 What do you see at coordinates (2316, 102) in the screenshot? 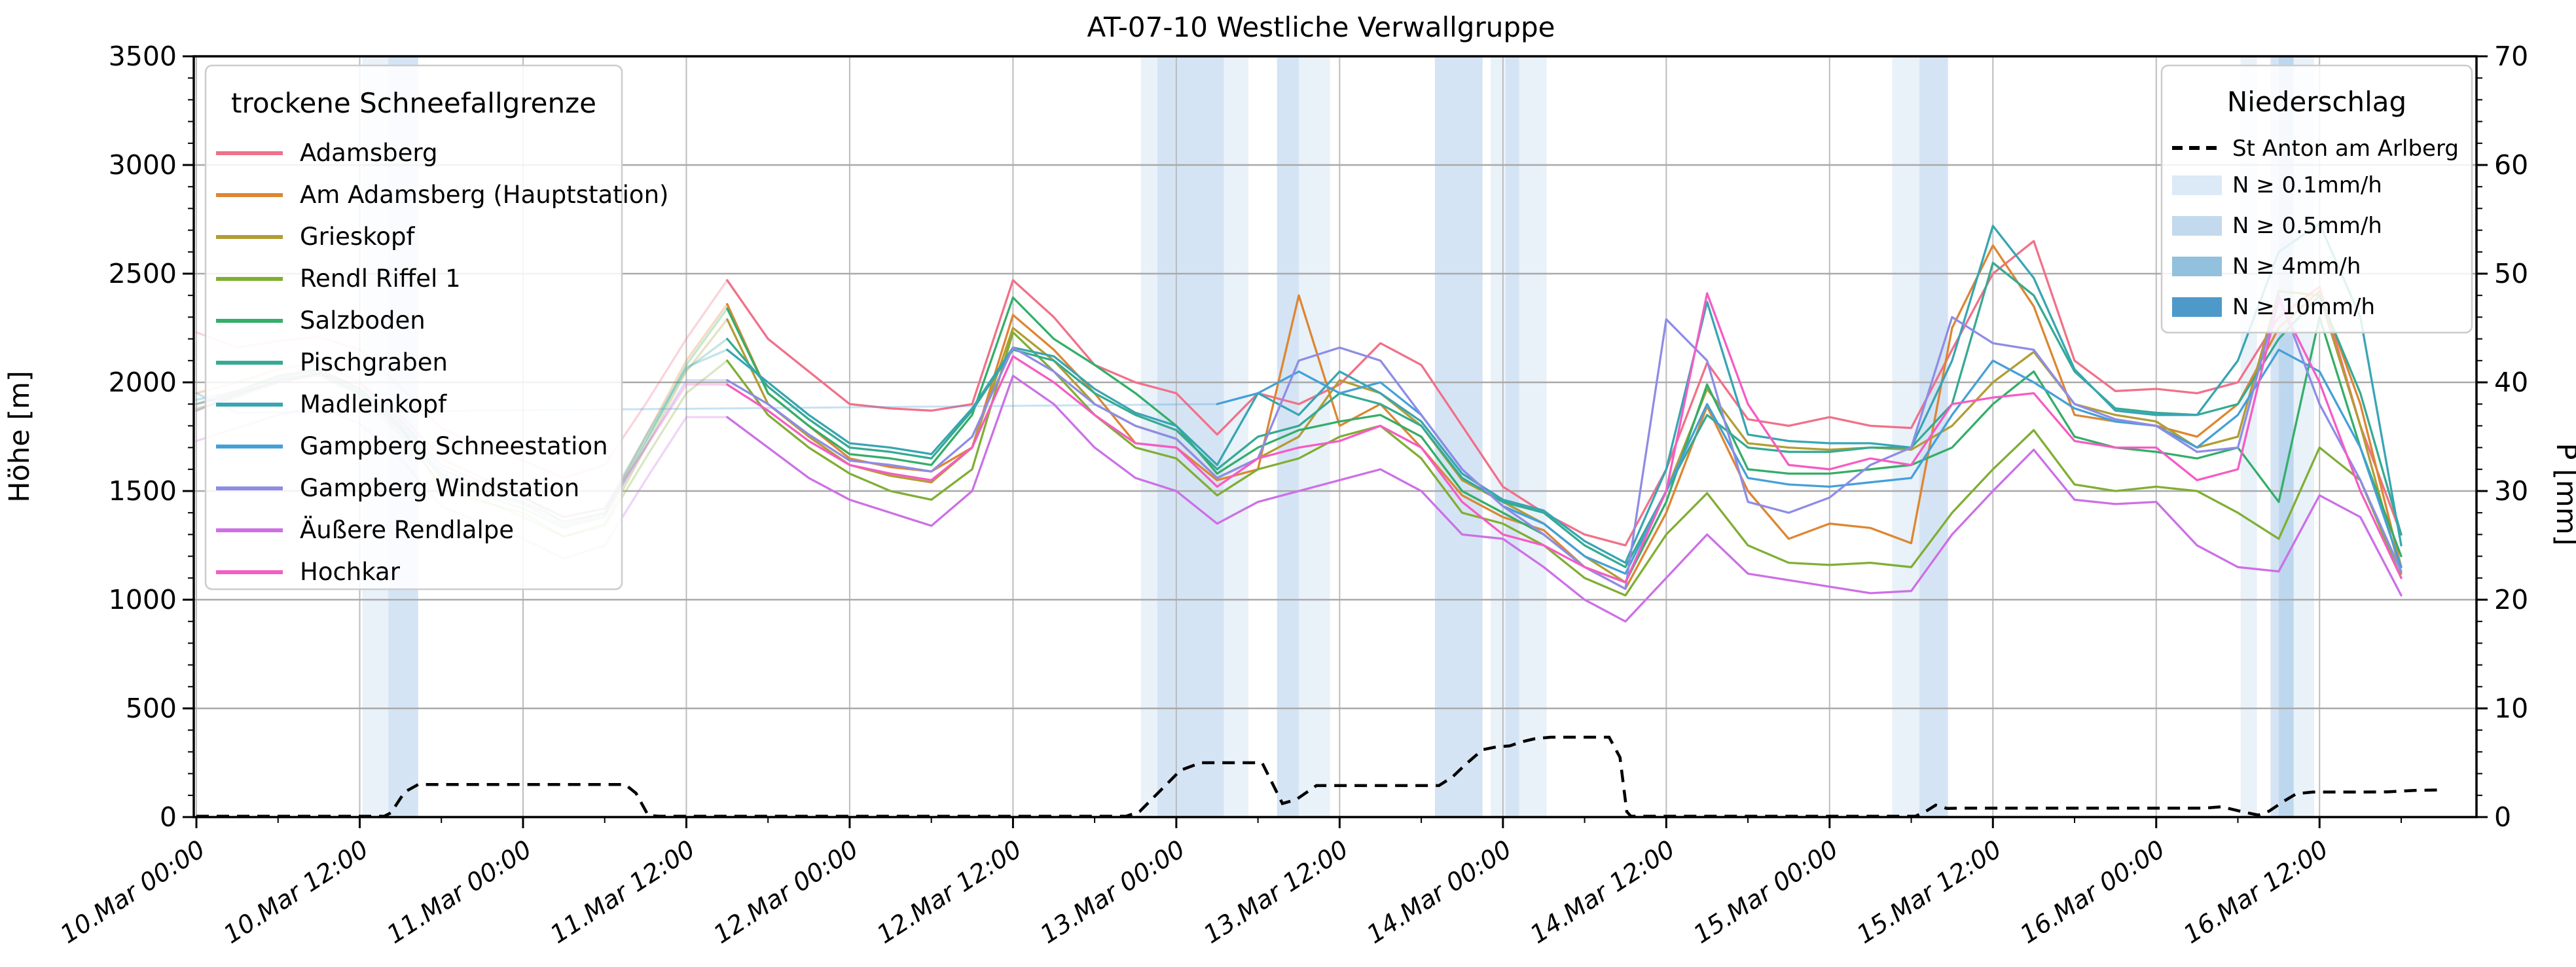
I see `legend-precip-title: Niederschlag` at bounding box center [2316, 102].